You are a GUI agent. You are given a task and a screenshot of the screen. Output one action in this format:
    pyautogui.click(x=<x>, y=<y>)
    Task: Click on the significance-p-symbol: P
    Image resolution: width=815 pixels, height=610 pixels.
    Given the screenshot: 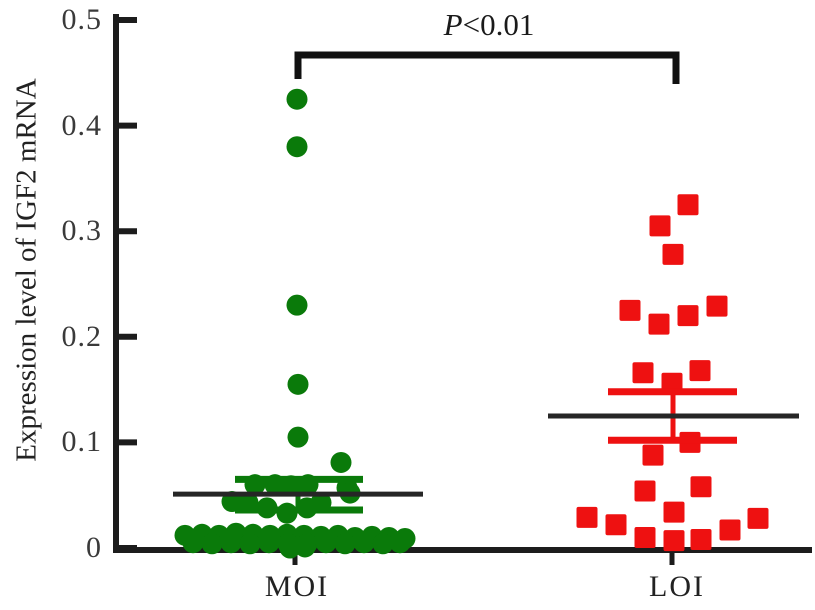 What is the action you would take?
    pyautogui.click(x=453, y=24)
    